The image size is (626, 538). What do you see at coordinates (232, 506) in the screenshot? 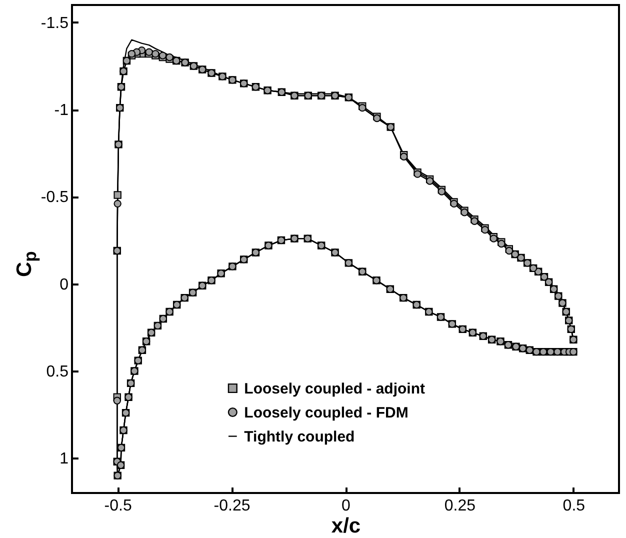
I see `x-tick-label: -0.25` at bounding box center [232, 506].